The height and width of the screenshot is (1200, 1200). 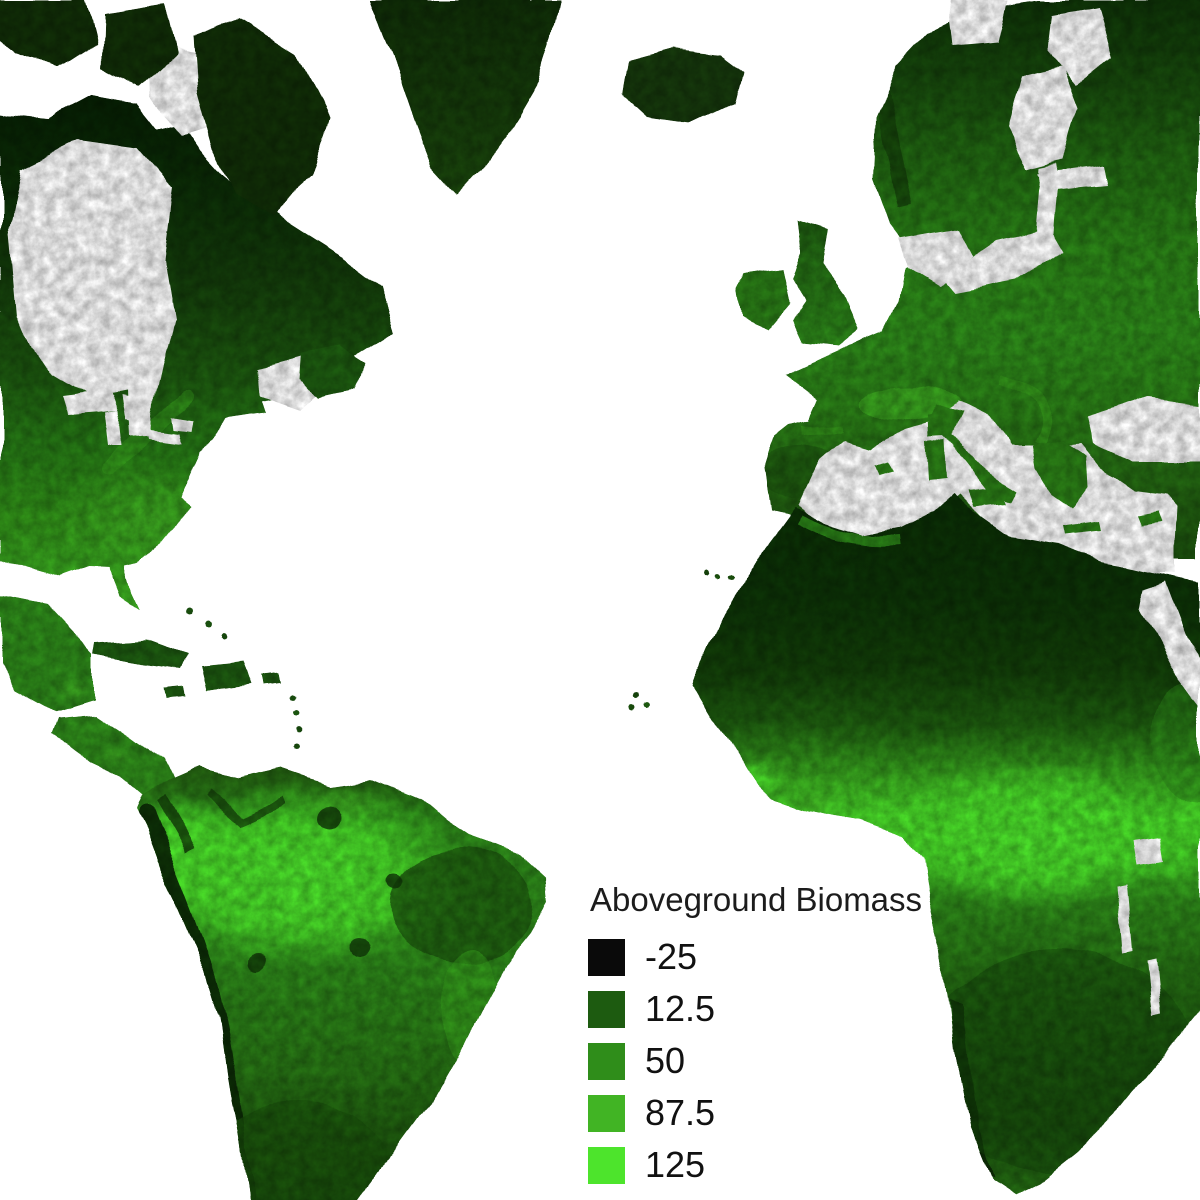 What do you see at coordinates (680, 1009) in the screenshot?
I see `legend-label: 12.5` at bounding box center [680, 1009].